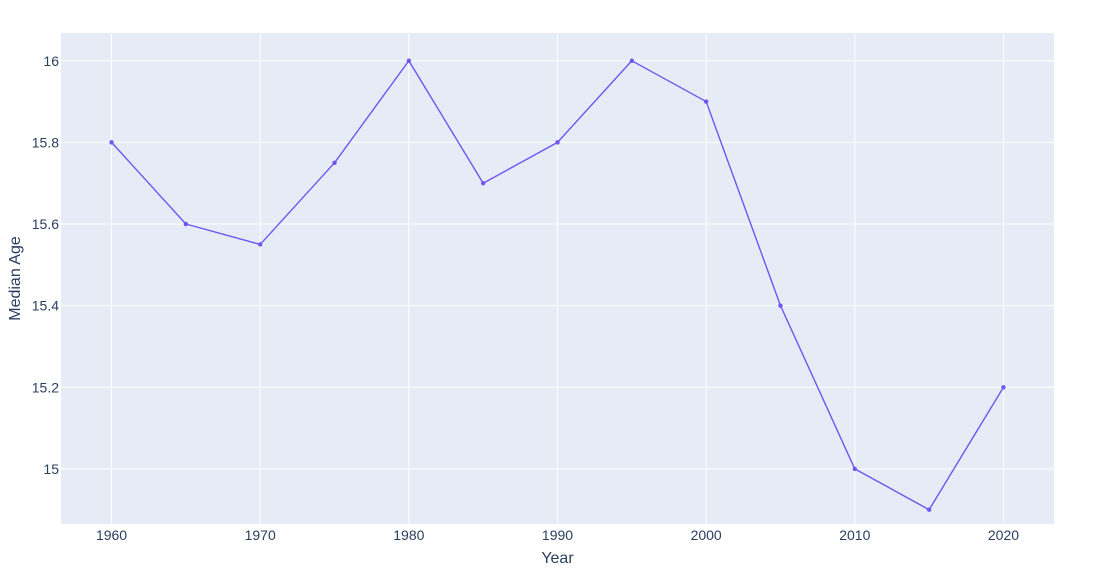  I want to click on y-tick-label: 15.2, so click(45, 387).